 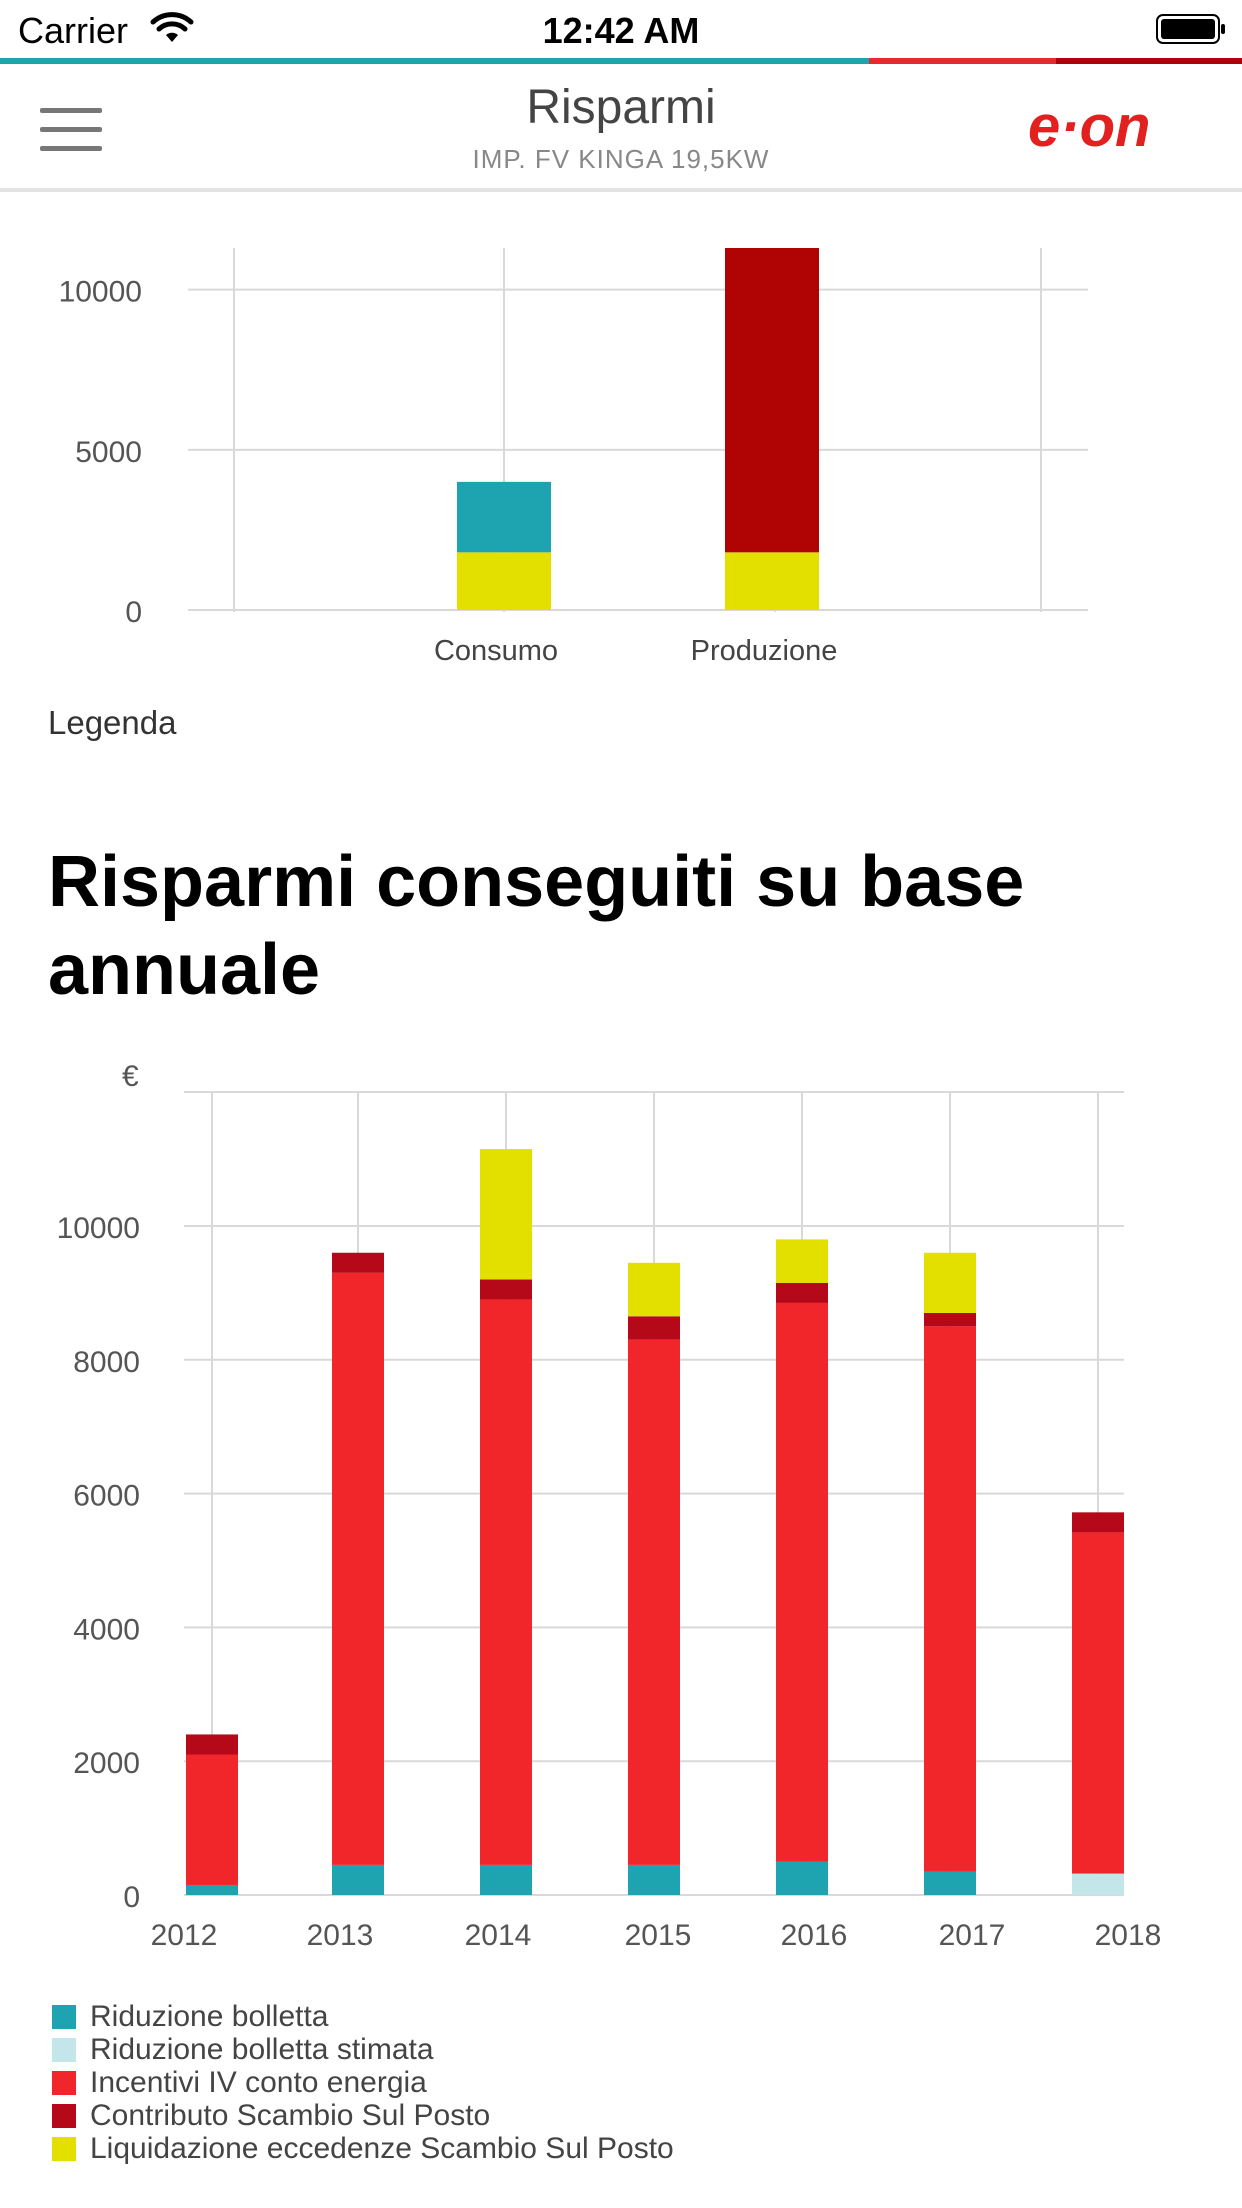 I want to click on y-unit-label: €, so click(x=130, y=1076).